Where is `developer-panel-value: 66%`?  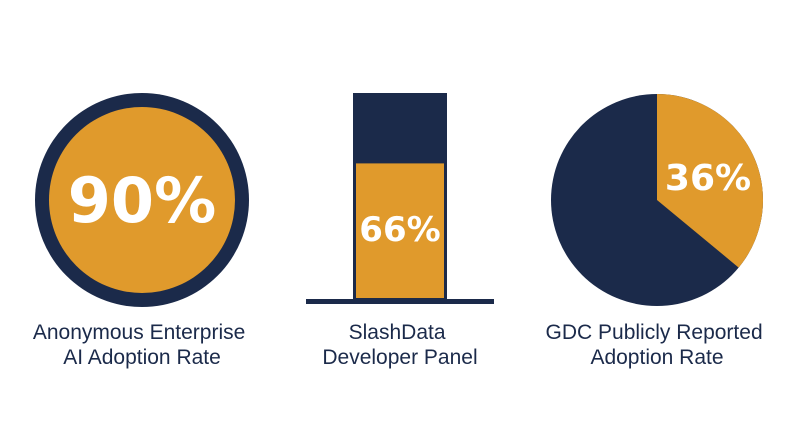
developer-panel-value: 66% is located at coordinates (399, 230).